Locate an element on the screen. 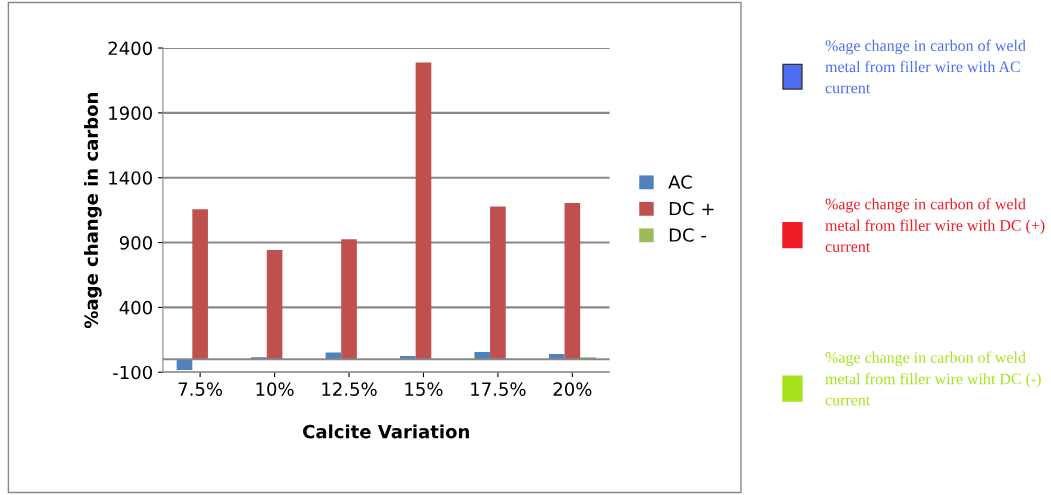 Image resolution: width=1051 pixels, height=495 pixels. x-tick-label: 7.5% is located at coordinates (200, 389).